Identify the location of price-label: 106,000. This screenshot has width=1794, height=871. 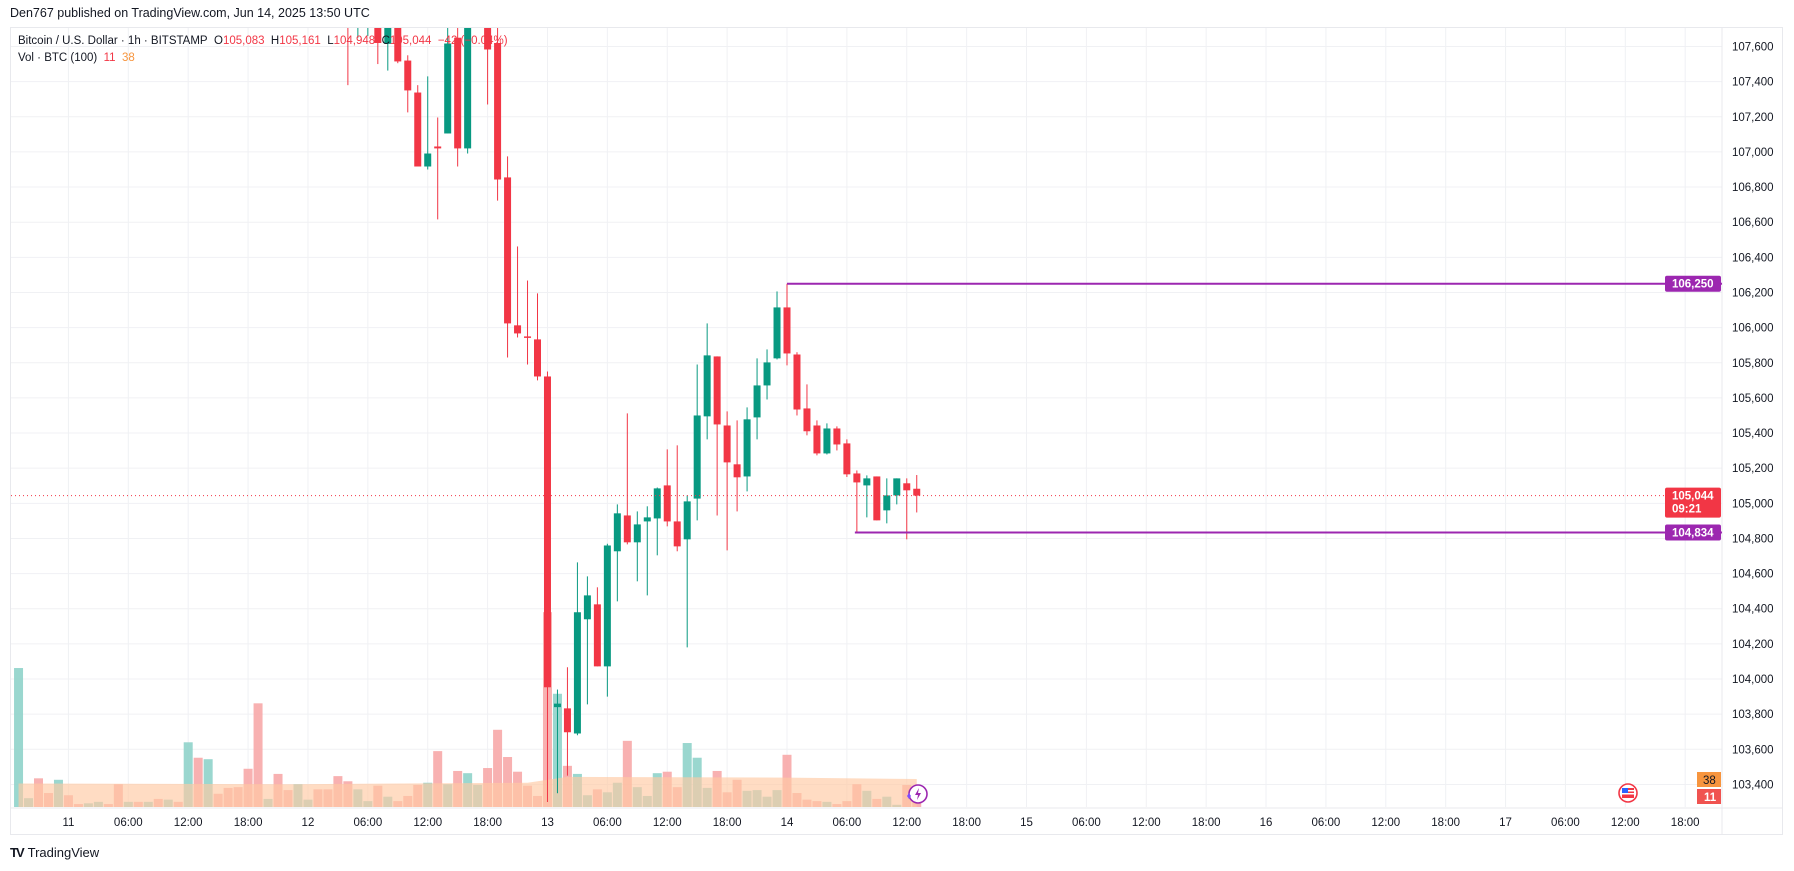
(1753, 329).